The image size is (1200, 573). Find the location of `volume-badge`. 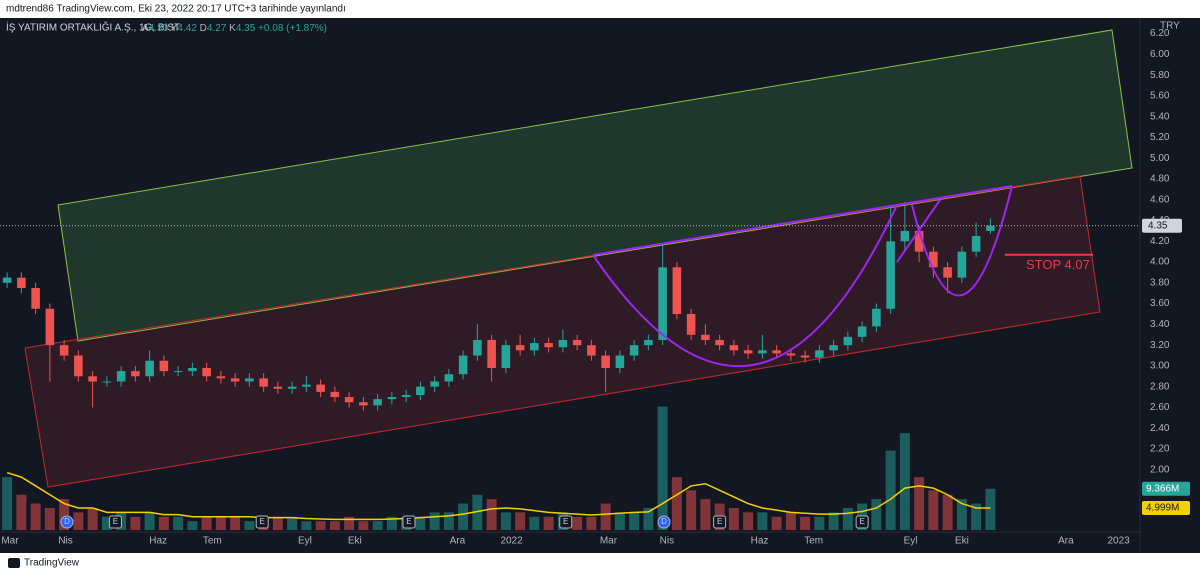

volume-badge is located at coordinates (1166, 488).